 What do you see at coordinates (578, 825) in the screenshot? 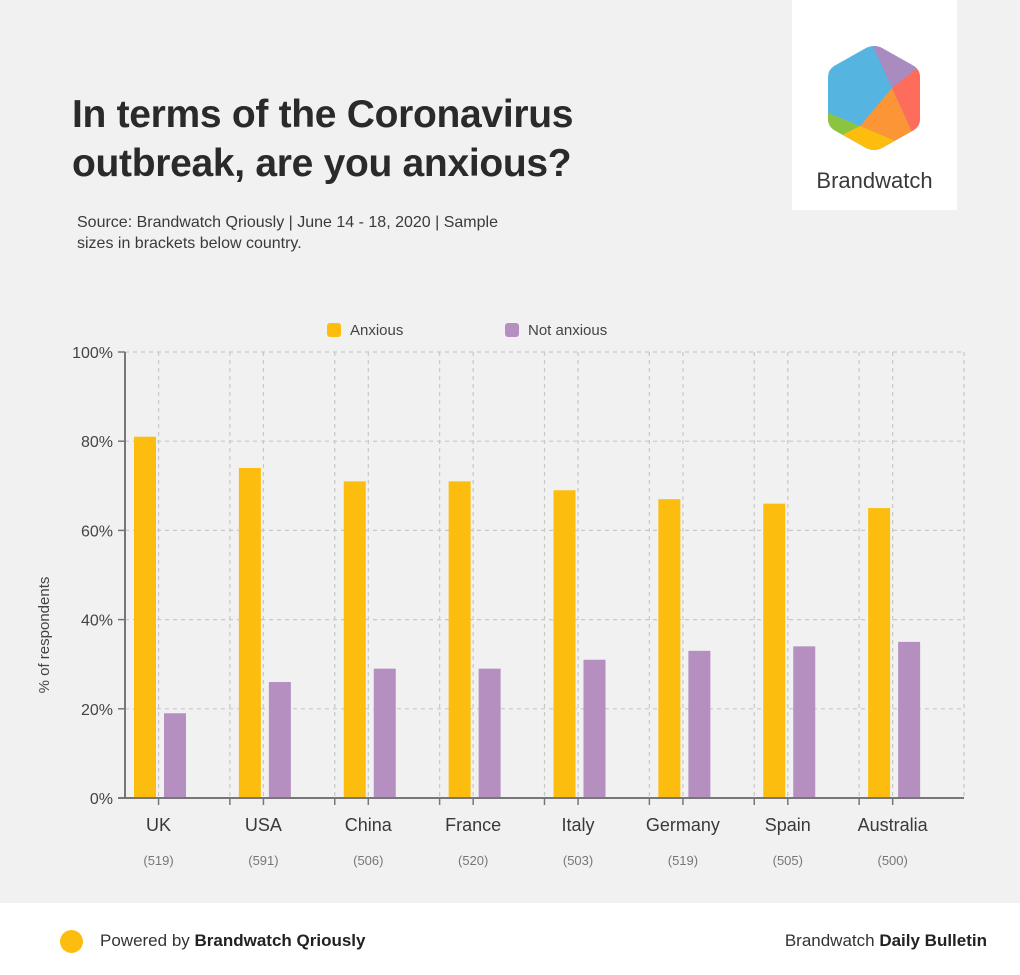
I see `x-category-label: Italy` at bounding box center [578, 825].